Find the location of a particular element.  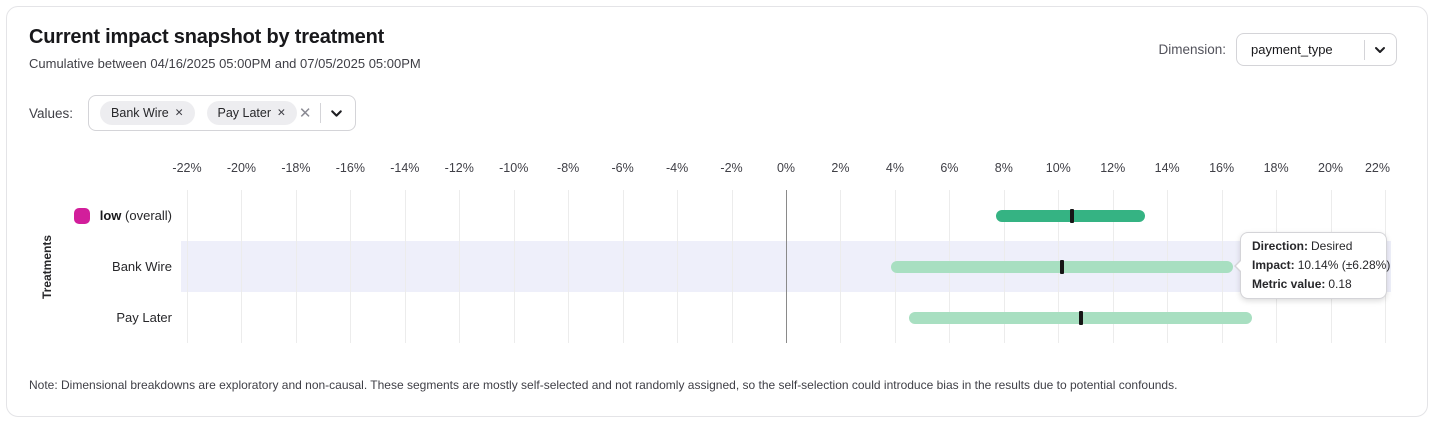

row-label: Pay Later is located at coordinates (89, 317).